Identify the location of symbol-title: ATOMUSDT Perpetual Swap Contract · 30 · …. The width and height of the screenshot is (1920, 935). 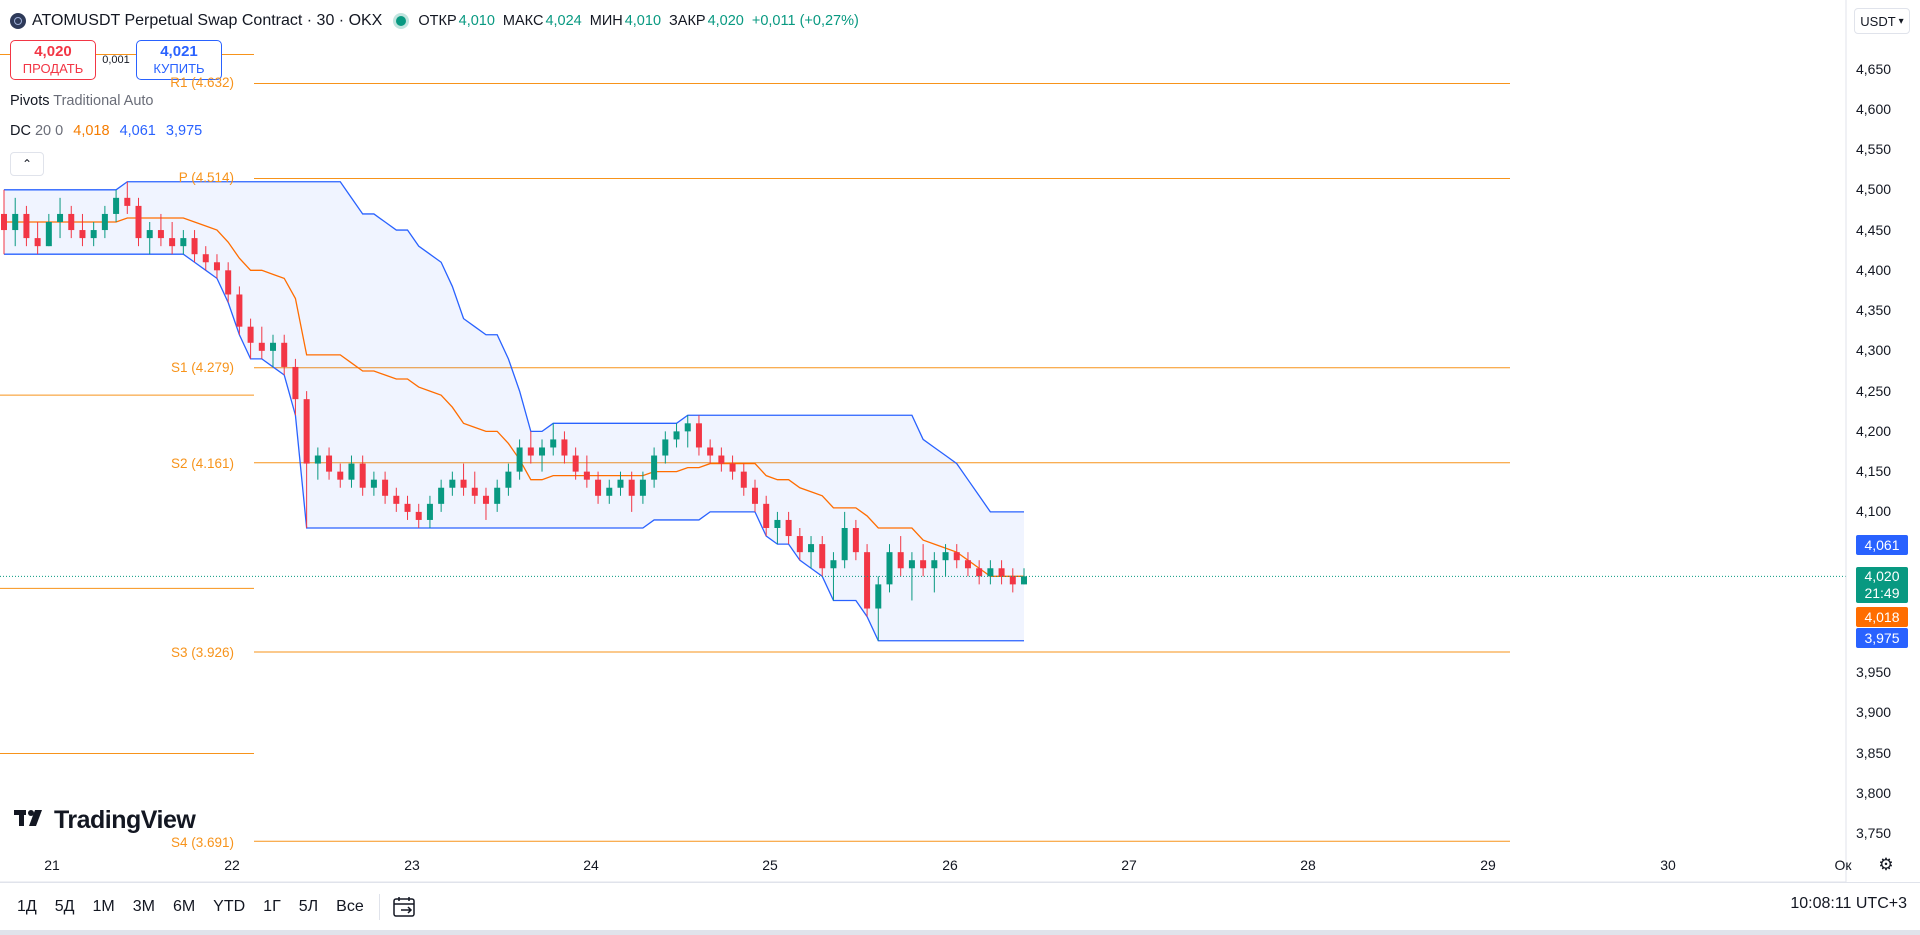
(207, 20).